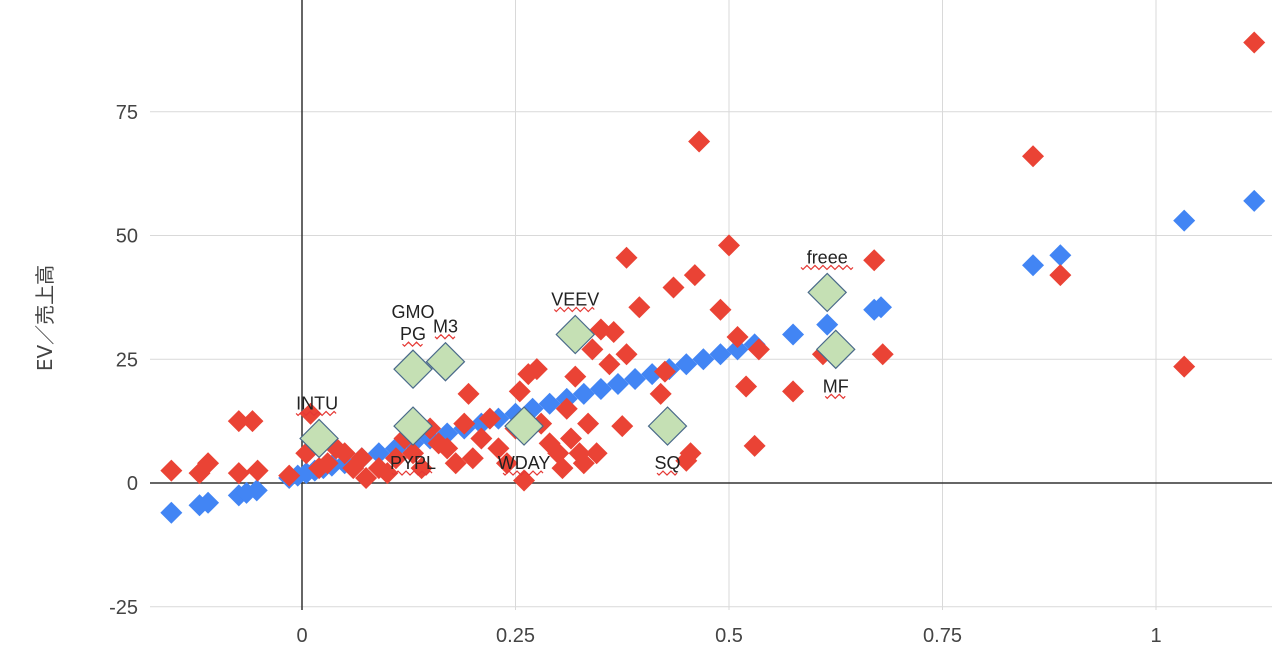  I want to click on y-tick-label: 75, so click(127, 113).